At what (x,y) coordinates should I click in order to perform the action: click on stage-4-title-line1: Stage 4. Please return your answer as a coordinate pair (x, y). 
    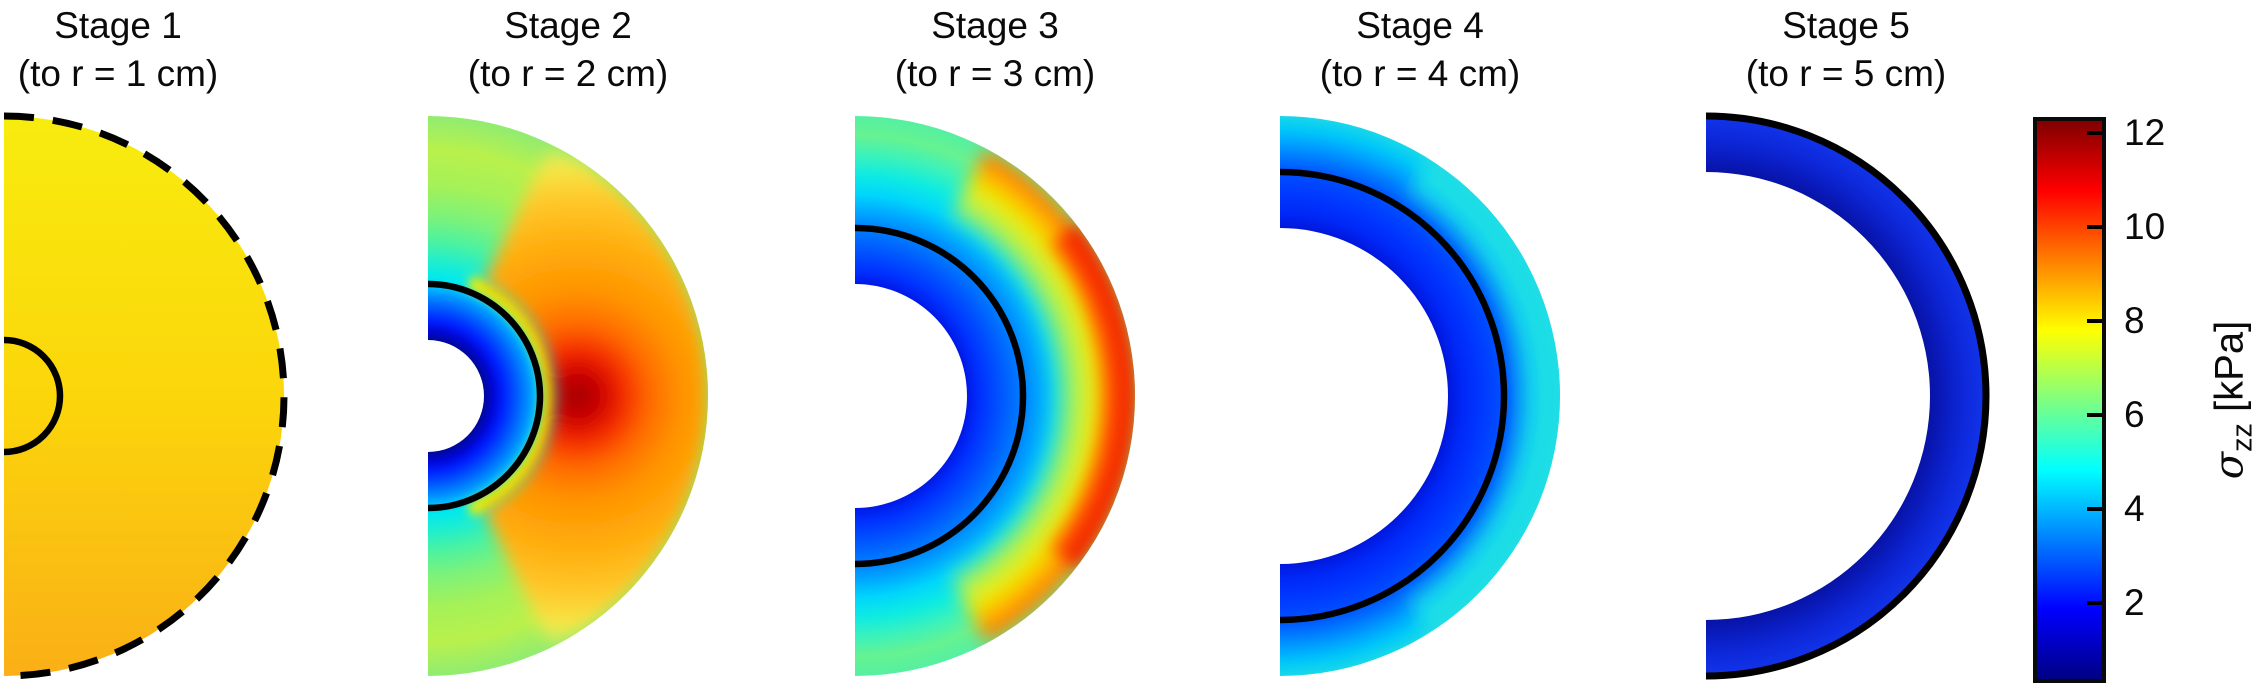
    Looking at the image, I should click on (1420, 25).